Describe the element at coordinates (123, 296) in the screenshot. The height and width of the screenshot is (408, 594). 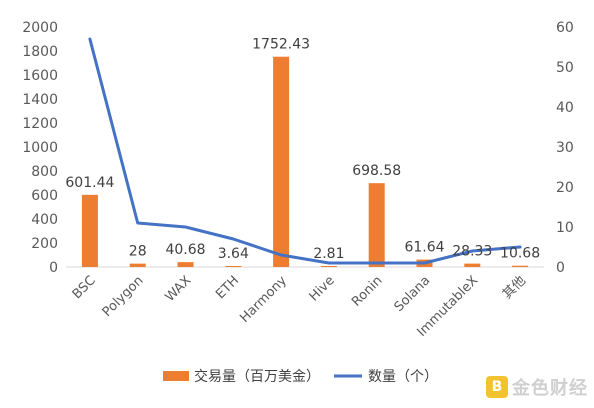
I see `category-label: Polygon` at that location.